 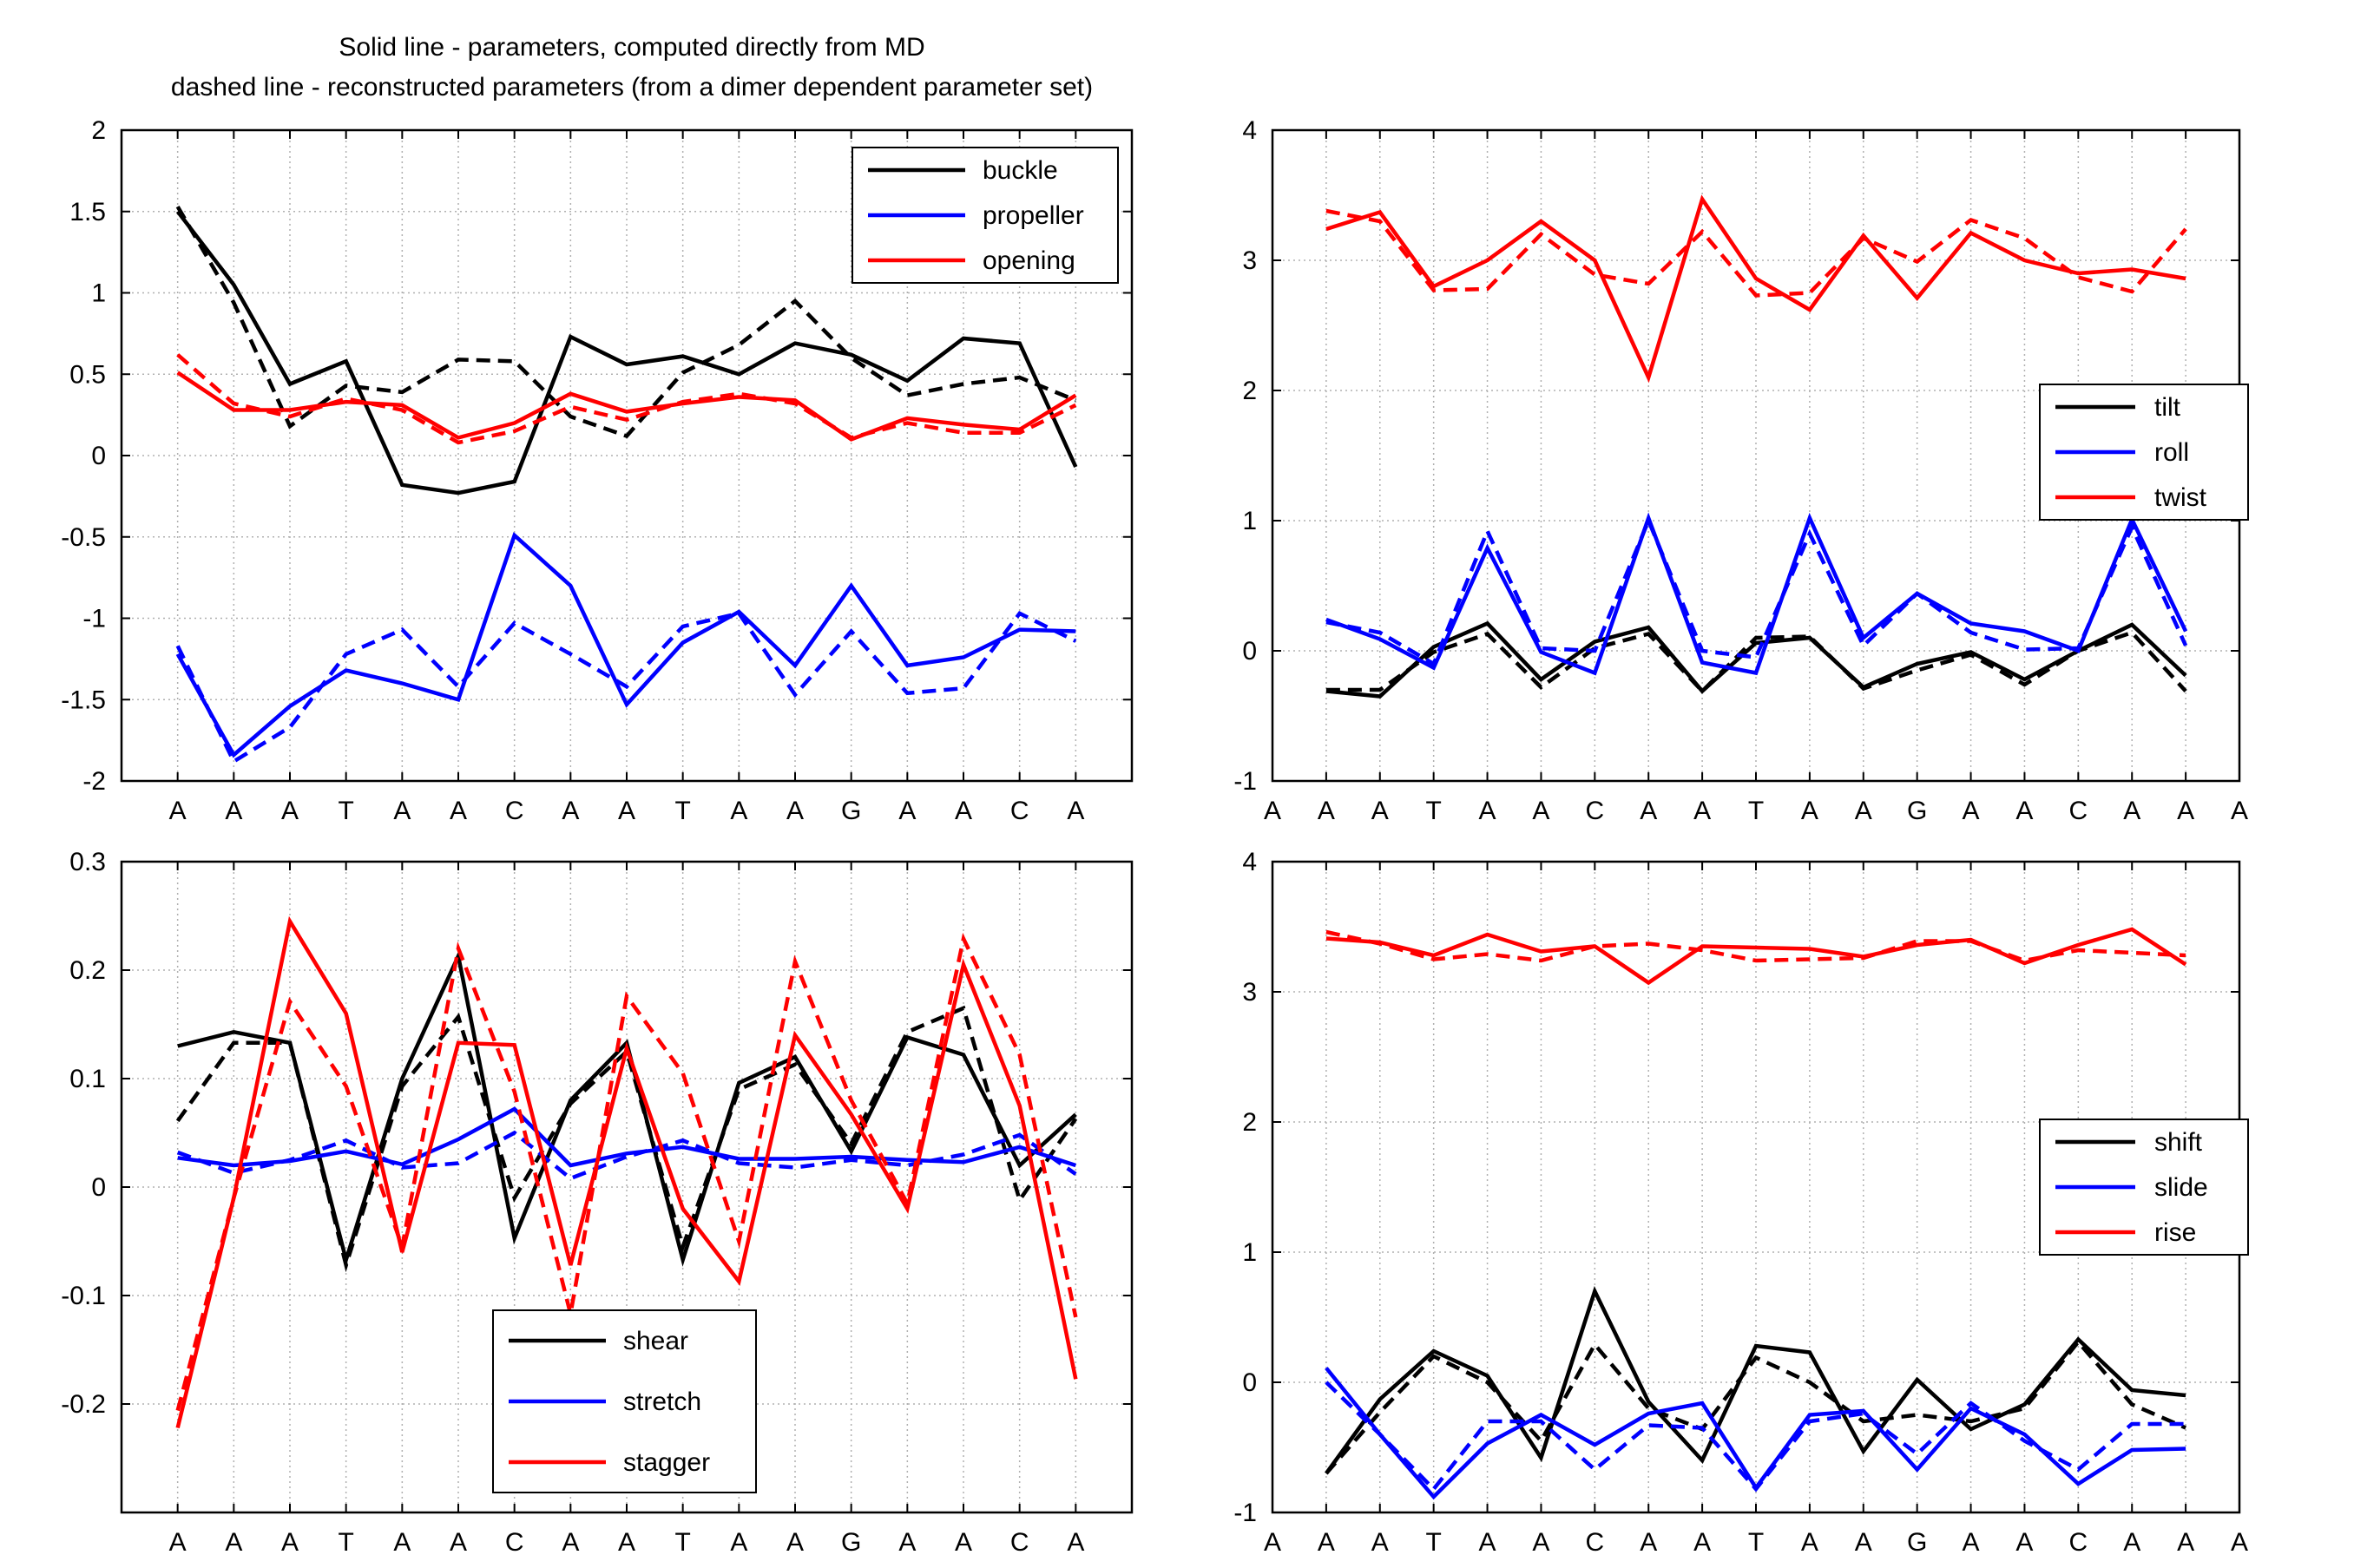 I want to click on panel-top-right-y-tick-label: 1, so click(x=1249, y=521).